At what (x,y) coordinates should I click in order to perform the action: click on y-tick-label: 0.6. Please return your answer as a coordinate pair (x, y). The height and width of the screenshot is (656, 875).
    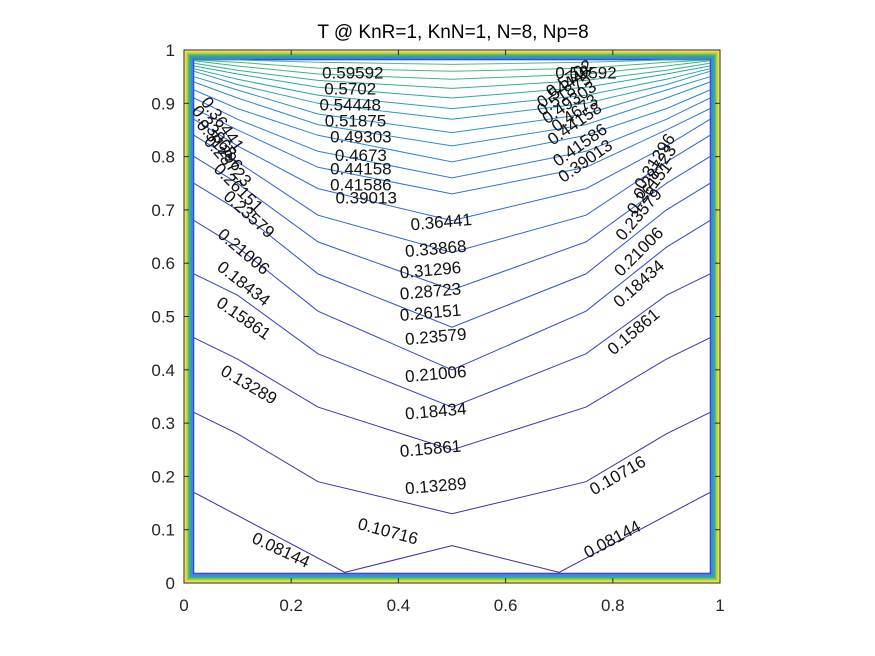
    Looking at the image, I should click on (163, 263).